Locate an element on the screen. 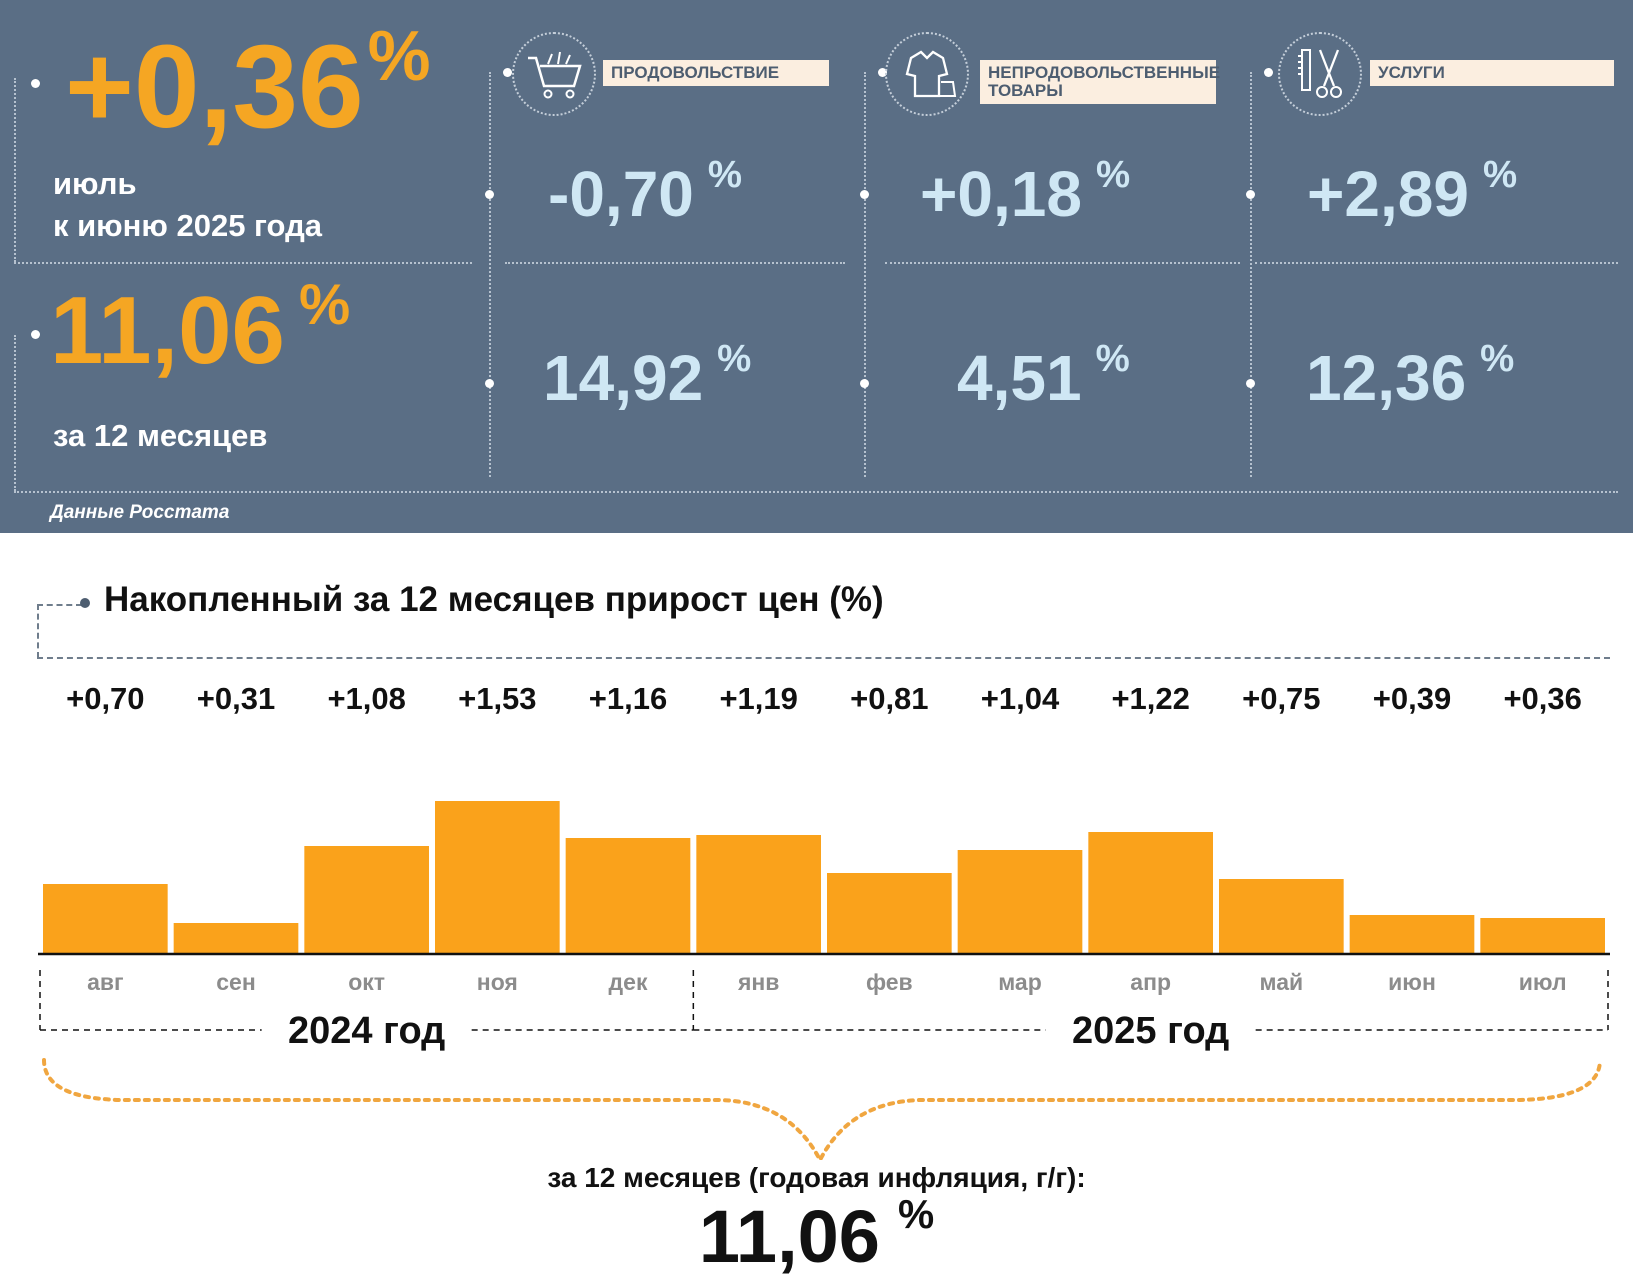 The image size is (1633, 1285). month-label: фев is located at coordinates (889, 982).